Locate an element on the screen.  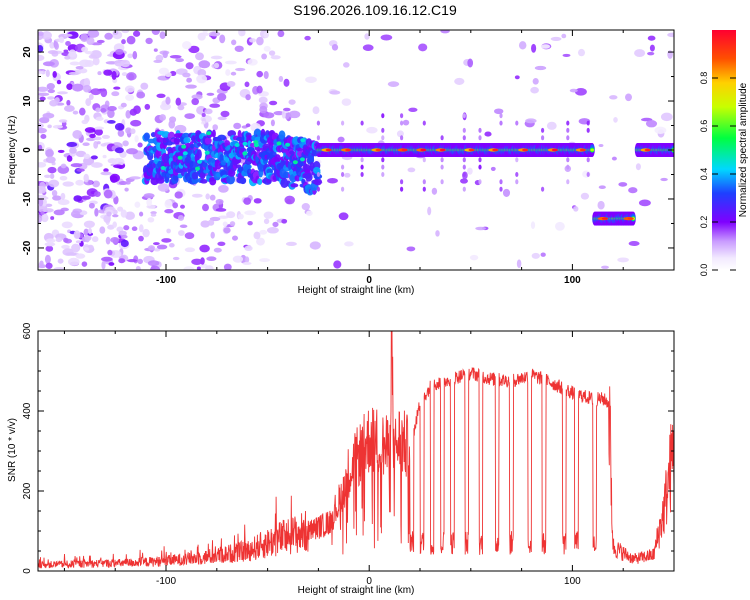
x-tick-label: 100 is located at coordinates (572, 280).